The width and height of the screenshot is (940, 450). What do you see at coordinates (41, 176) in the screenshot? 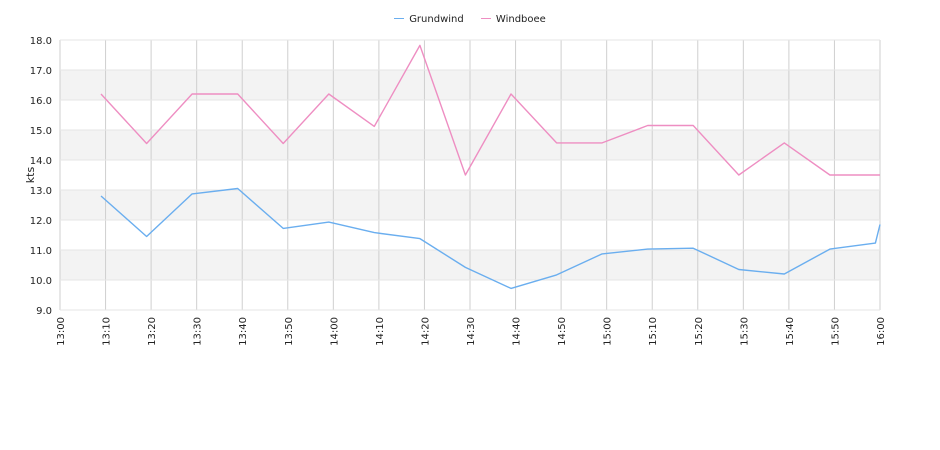
I see `y-tick-labels: 9.0 10.0 11.0 12.0 13.0 14.0 15.0 16.0 17.0 18.0` at bounding box center [41, 176].